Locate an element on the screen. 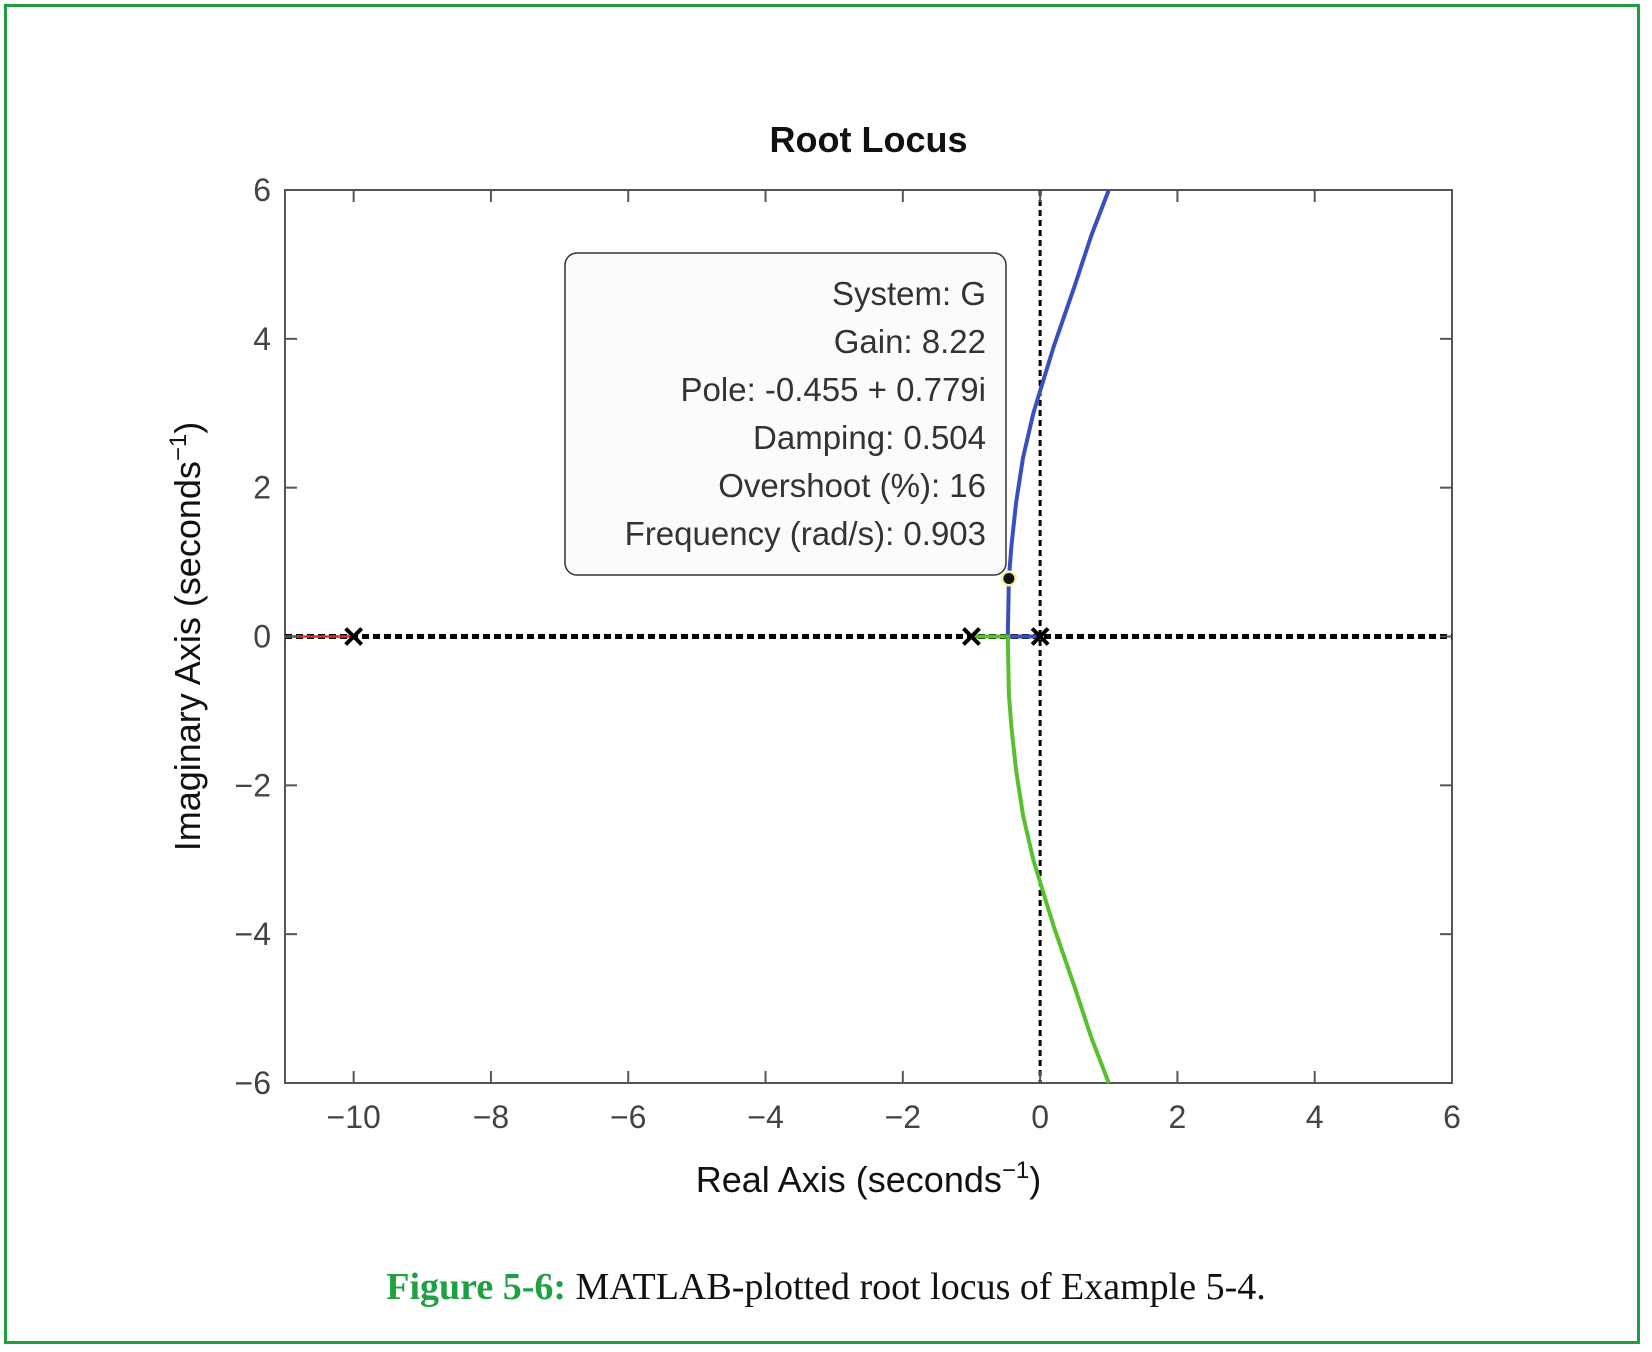 The width and height of the screenshot is (1652, 1352). y-tick-label: 2 is located at coordinates (262, 488).